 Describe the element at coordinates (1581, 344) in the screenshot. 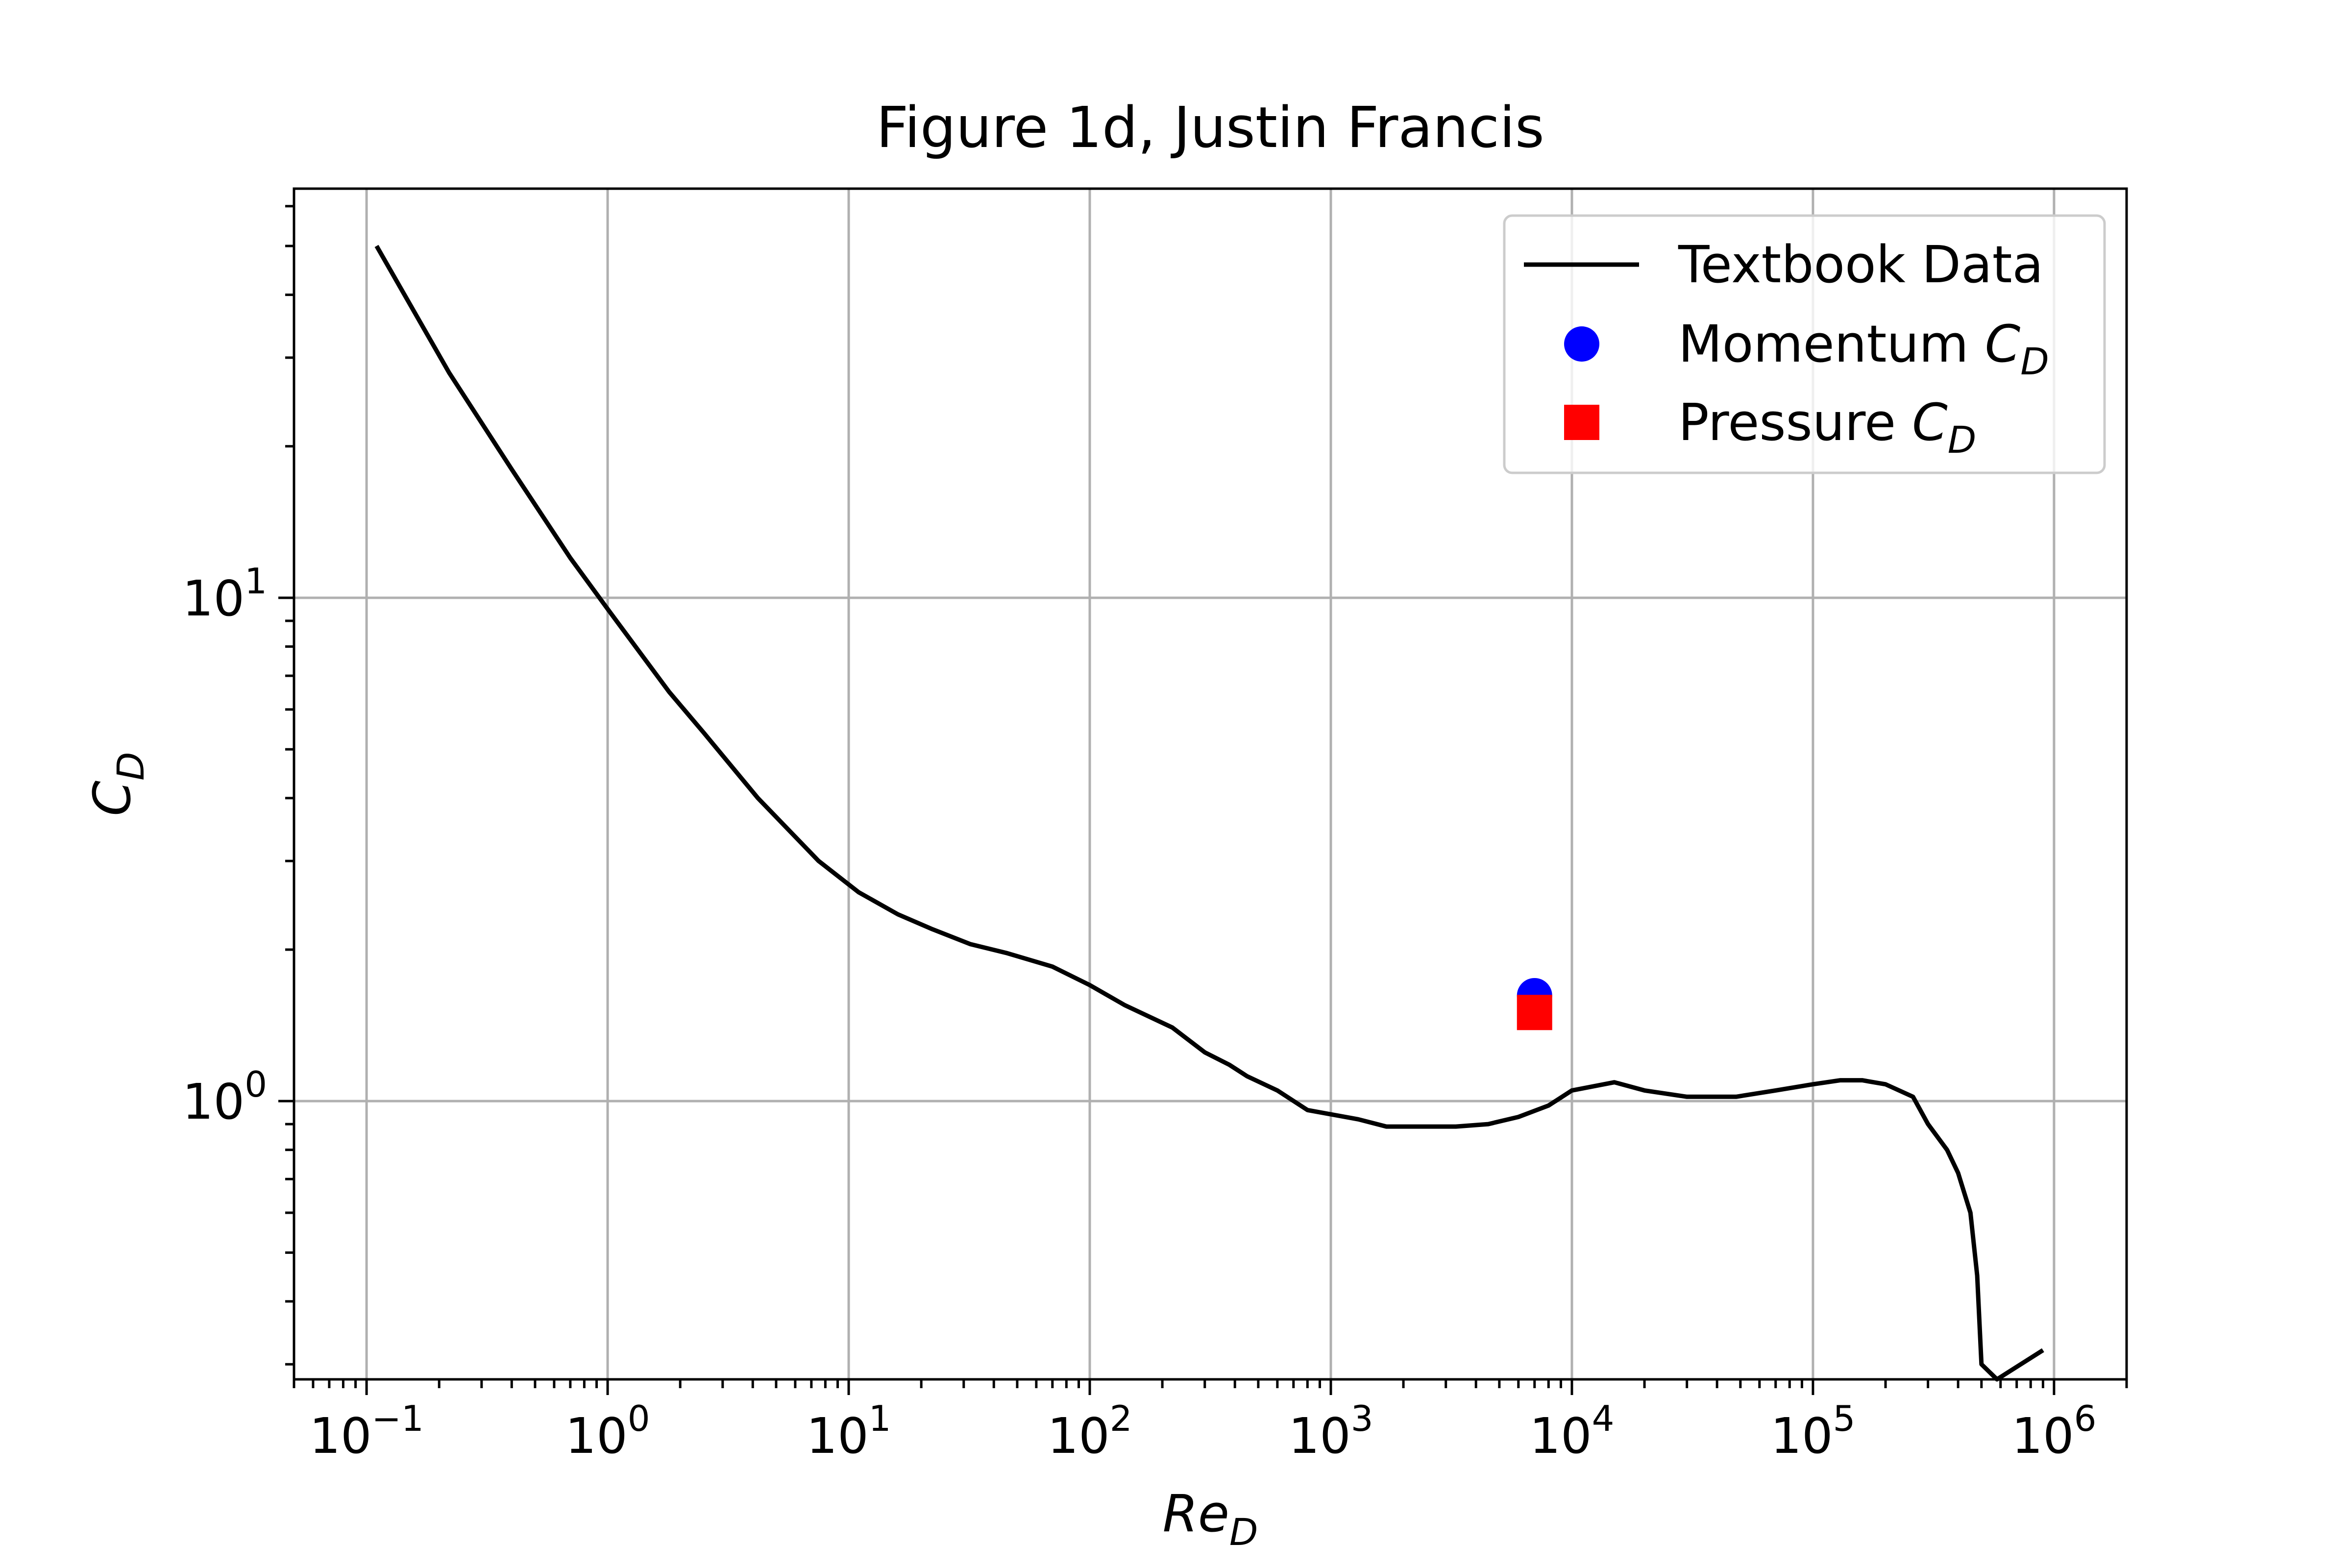

I see `legend-circle-swatch` at that location.